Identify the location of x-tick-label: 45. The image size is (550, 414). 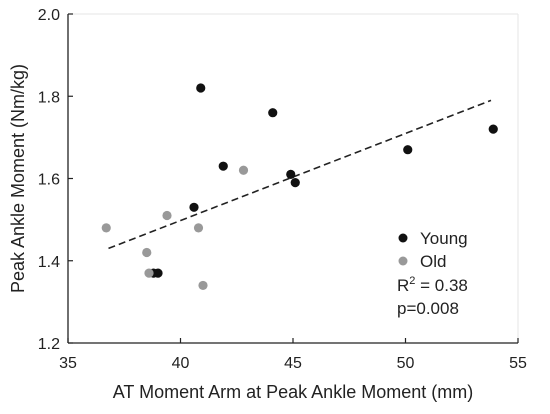
(293, 363).